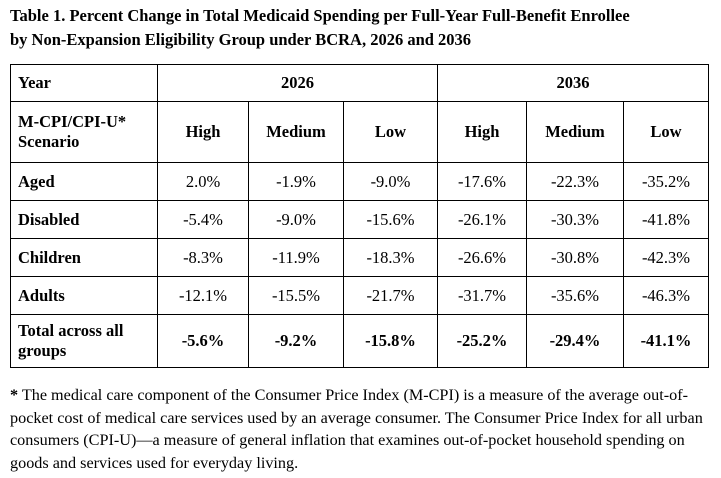 This screenshot has width=721, height=478. What do you see at coordinates (296, 341) in the screenshot?
I see `table-cell: -9.2%` at bounding box center [296, 341].